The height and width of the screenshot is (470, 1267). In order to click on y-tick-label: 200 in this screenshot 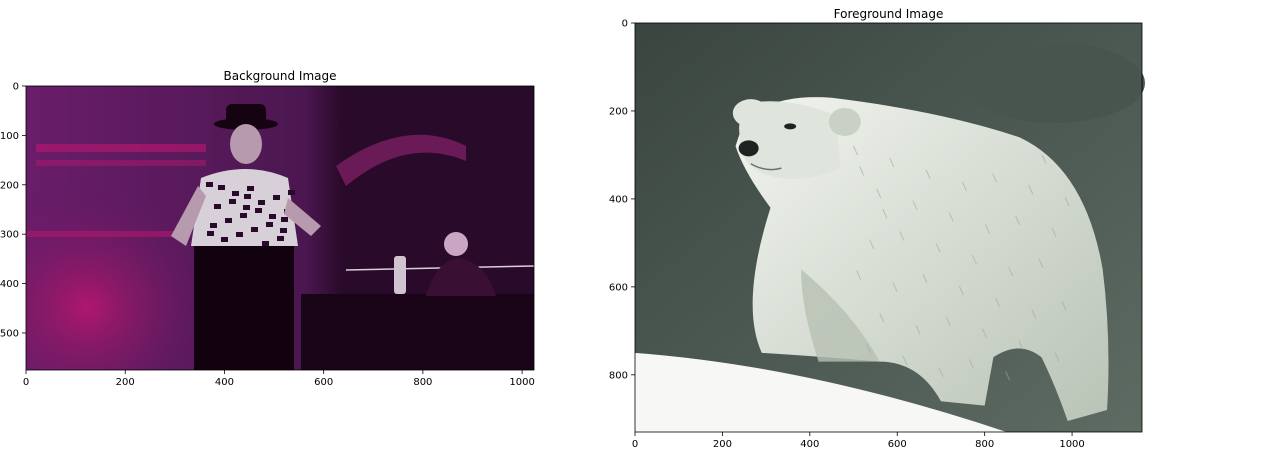, I will do `click(9, 185)`.